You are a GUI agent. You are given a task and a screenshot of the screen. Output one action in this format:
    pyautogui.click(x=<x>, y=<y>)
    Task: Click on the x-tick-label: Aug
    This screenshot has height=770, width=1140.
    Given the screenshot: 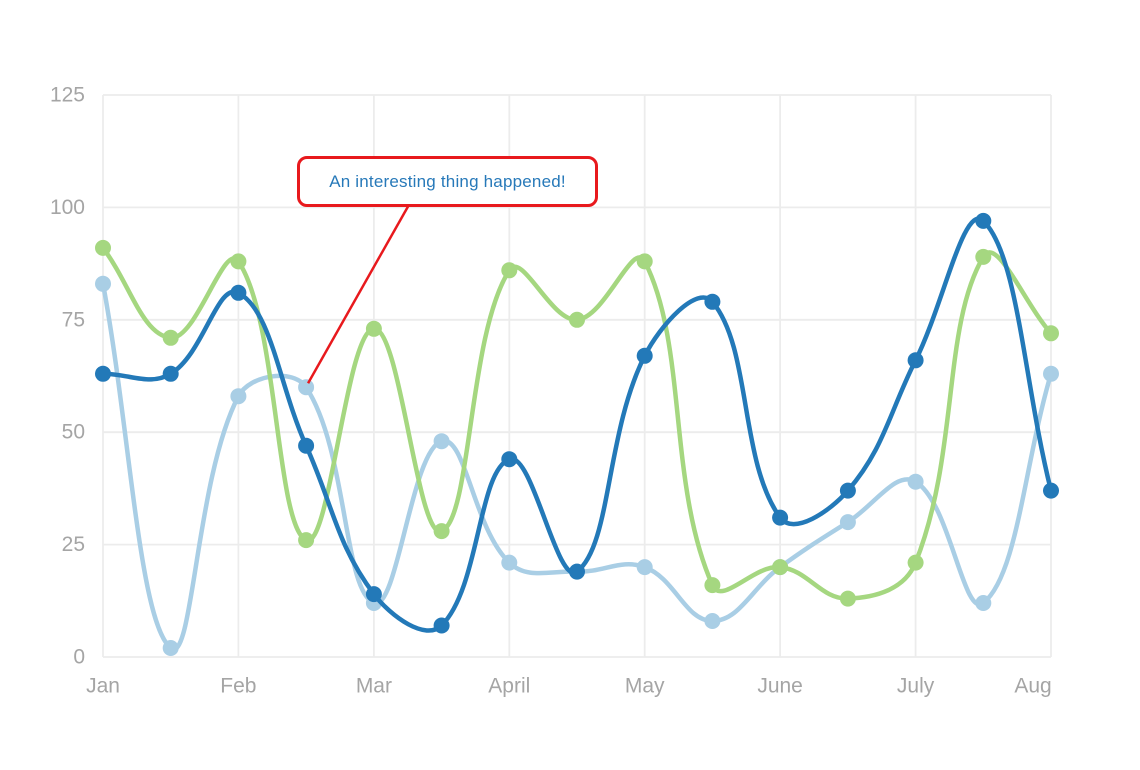 What is the action you would take?
    pyautogui.click(x=1032, y=686)
    